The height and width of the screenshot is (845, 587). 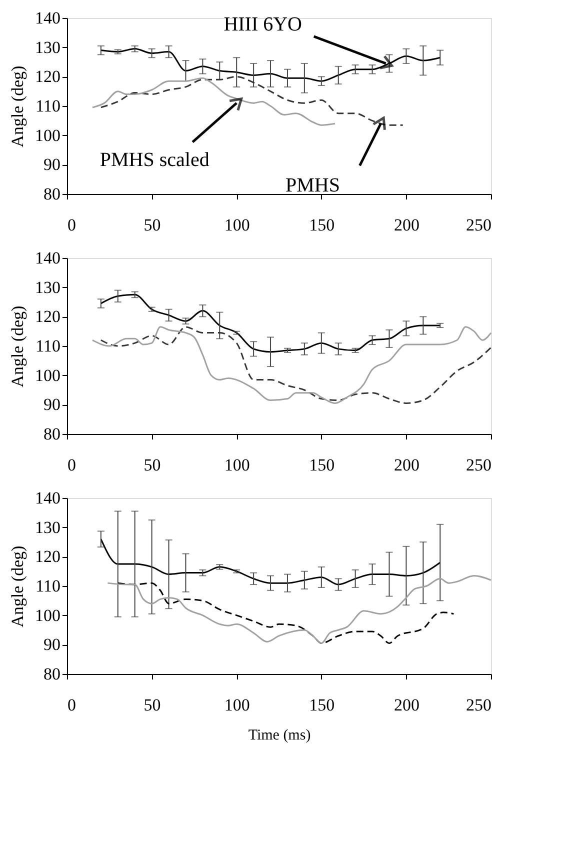 I want to click on annotation: PMHS, so click(x=313, y=185).